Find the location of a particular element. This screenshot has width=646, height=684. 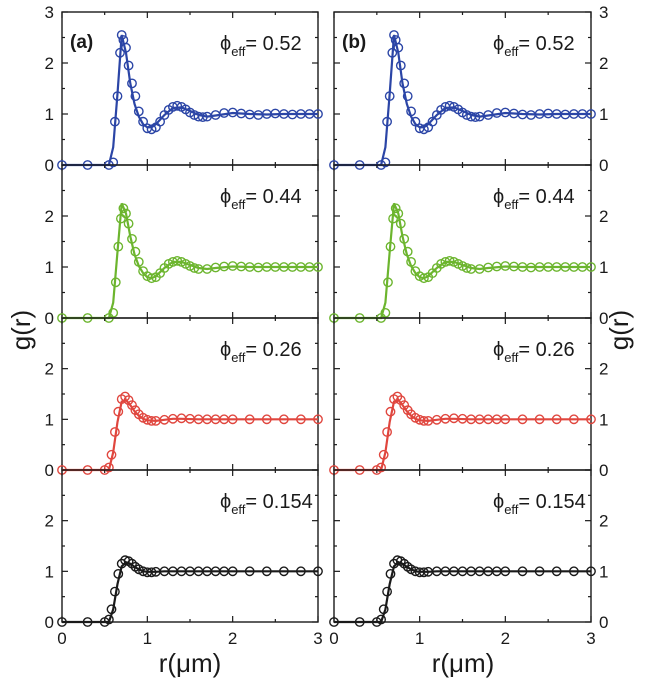

y-axis-title-right: g(r) is located at coordinates (619, 330).